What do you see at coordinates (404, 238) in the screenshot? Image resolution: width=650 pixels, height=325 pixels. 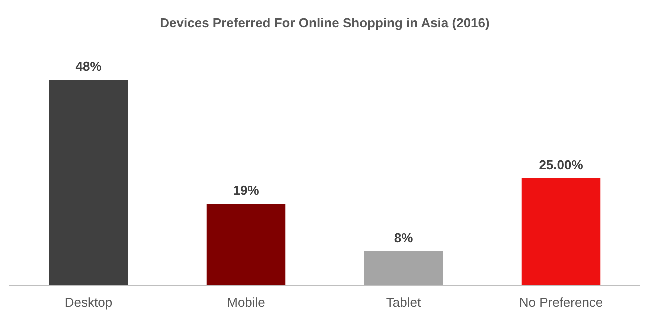 I see `data-label: 8%` at bounding box center [404, 238].